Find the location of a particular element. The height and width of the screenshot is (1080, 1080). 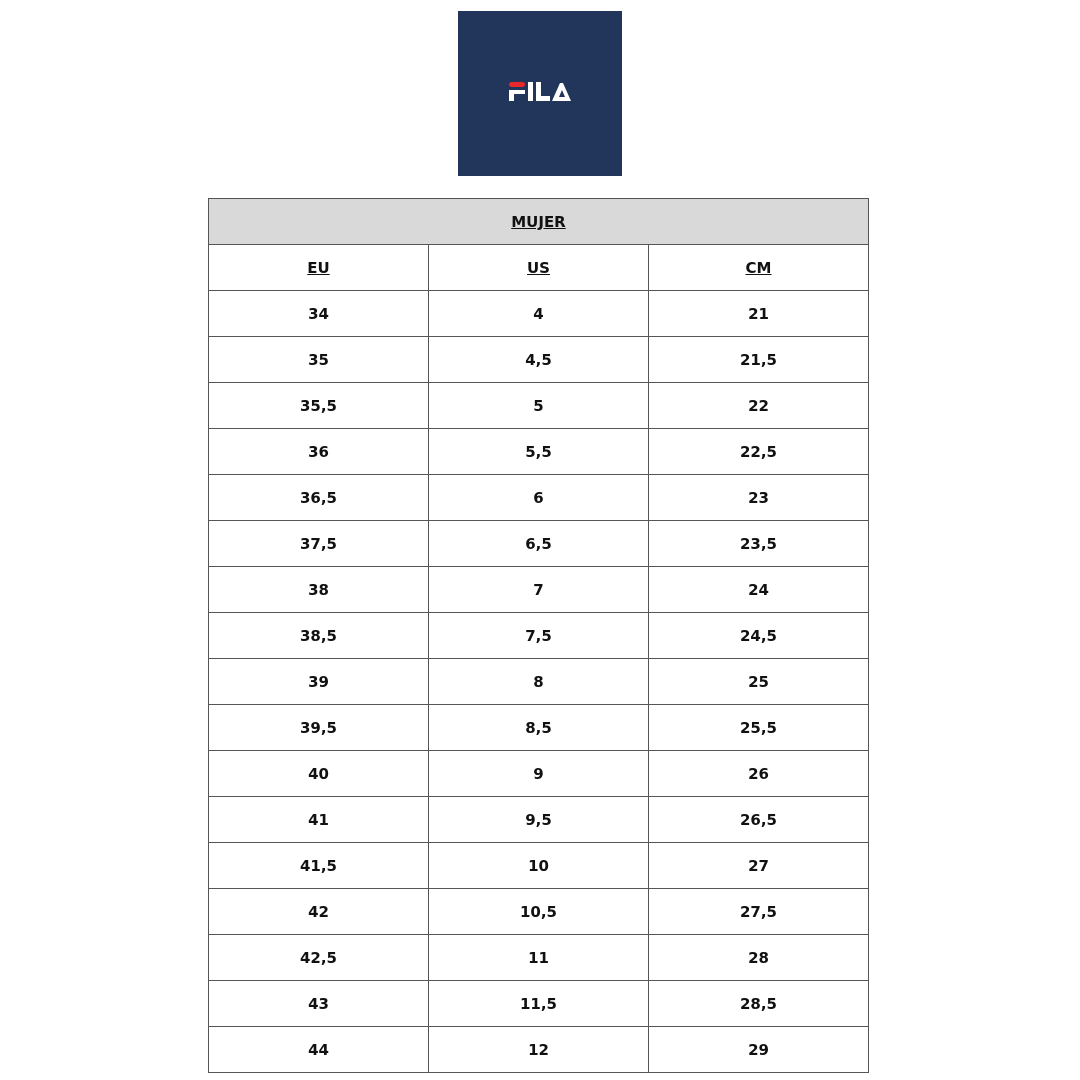

table-row: 38,5 7,5 24,5 is located at coordinates (538, 635).